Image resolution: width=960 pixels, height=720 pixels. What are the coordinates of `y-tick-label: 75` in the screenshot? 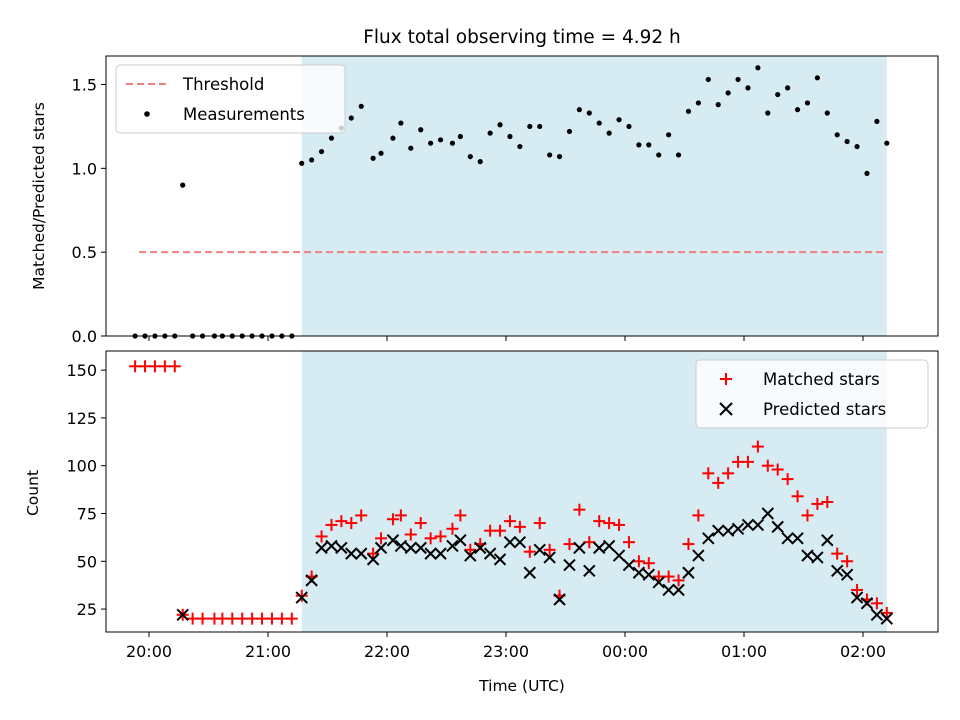 It's located at (87, 513).